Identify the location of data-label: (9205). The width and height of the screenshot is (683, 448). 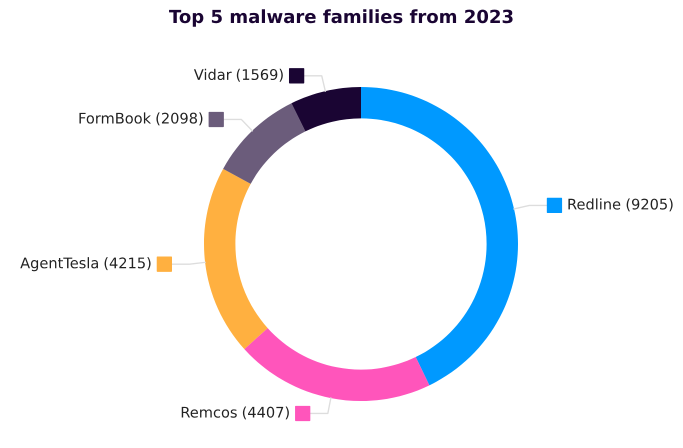
(649, 205).